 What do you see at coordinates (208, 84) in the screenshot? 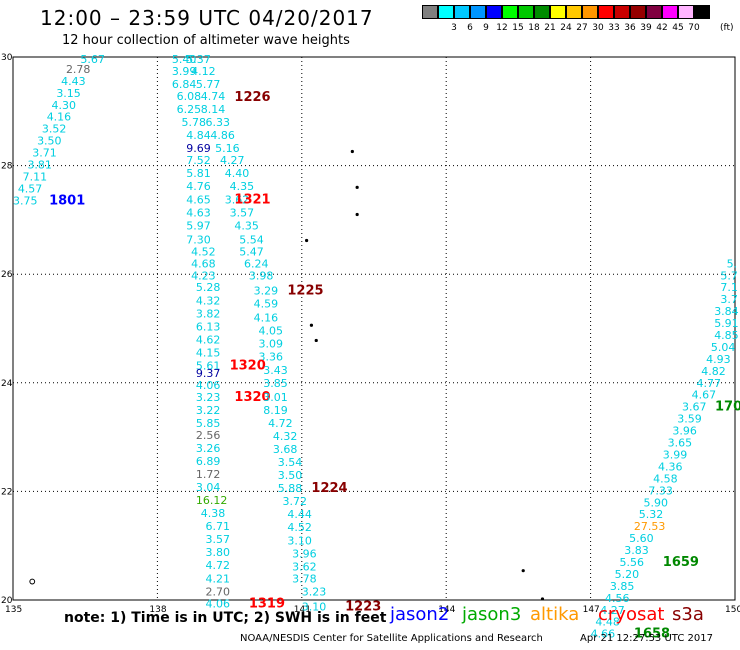
I see `wave-height-reading: 5.77` at bounding box center [208, 84].